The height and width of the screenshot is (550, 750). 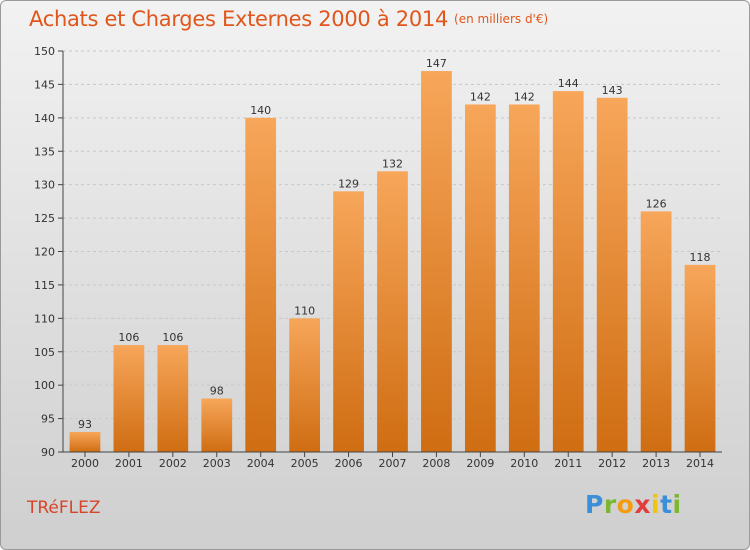 What do you see at coordinates (173, 463) in the screenshot?
I see `x-tick-label: 2002` at bounding box center [173, 463].